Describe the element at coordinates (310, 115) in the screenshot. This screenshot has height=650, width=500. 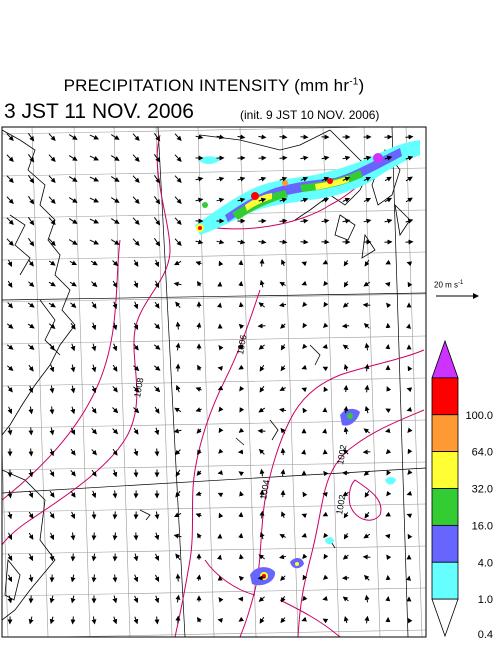
I see `init-time: (init. 9 JST 10 NOV. 2006)` at that location.